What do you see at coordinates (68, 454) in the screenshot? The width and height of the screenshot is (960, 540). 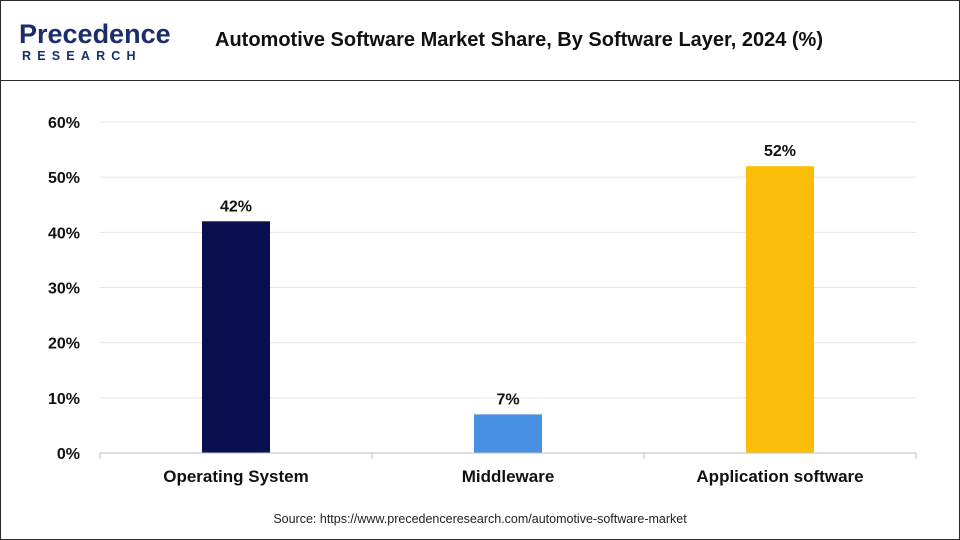 I see `y-tick-label: 0%` at bounding box center [68, 454].